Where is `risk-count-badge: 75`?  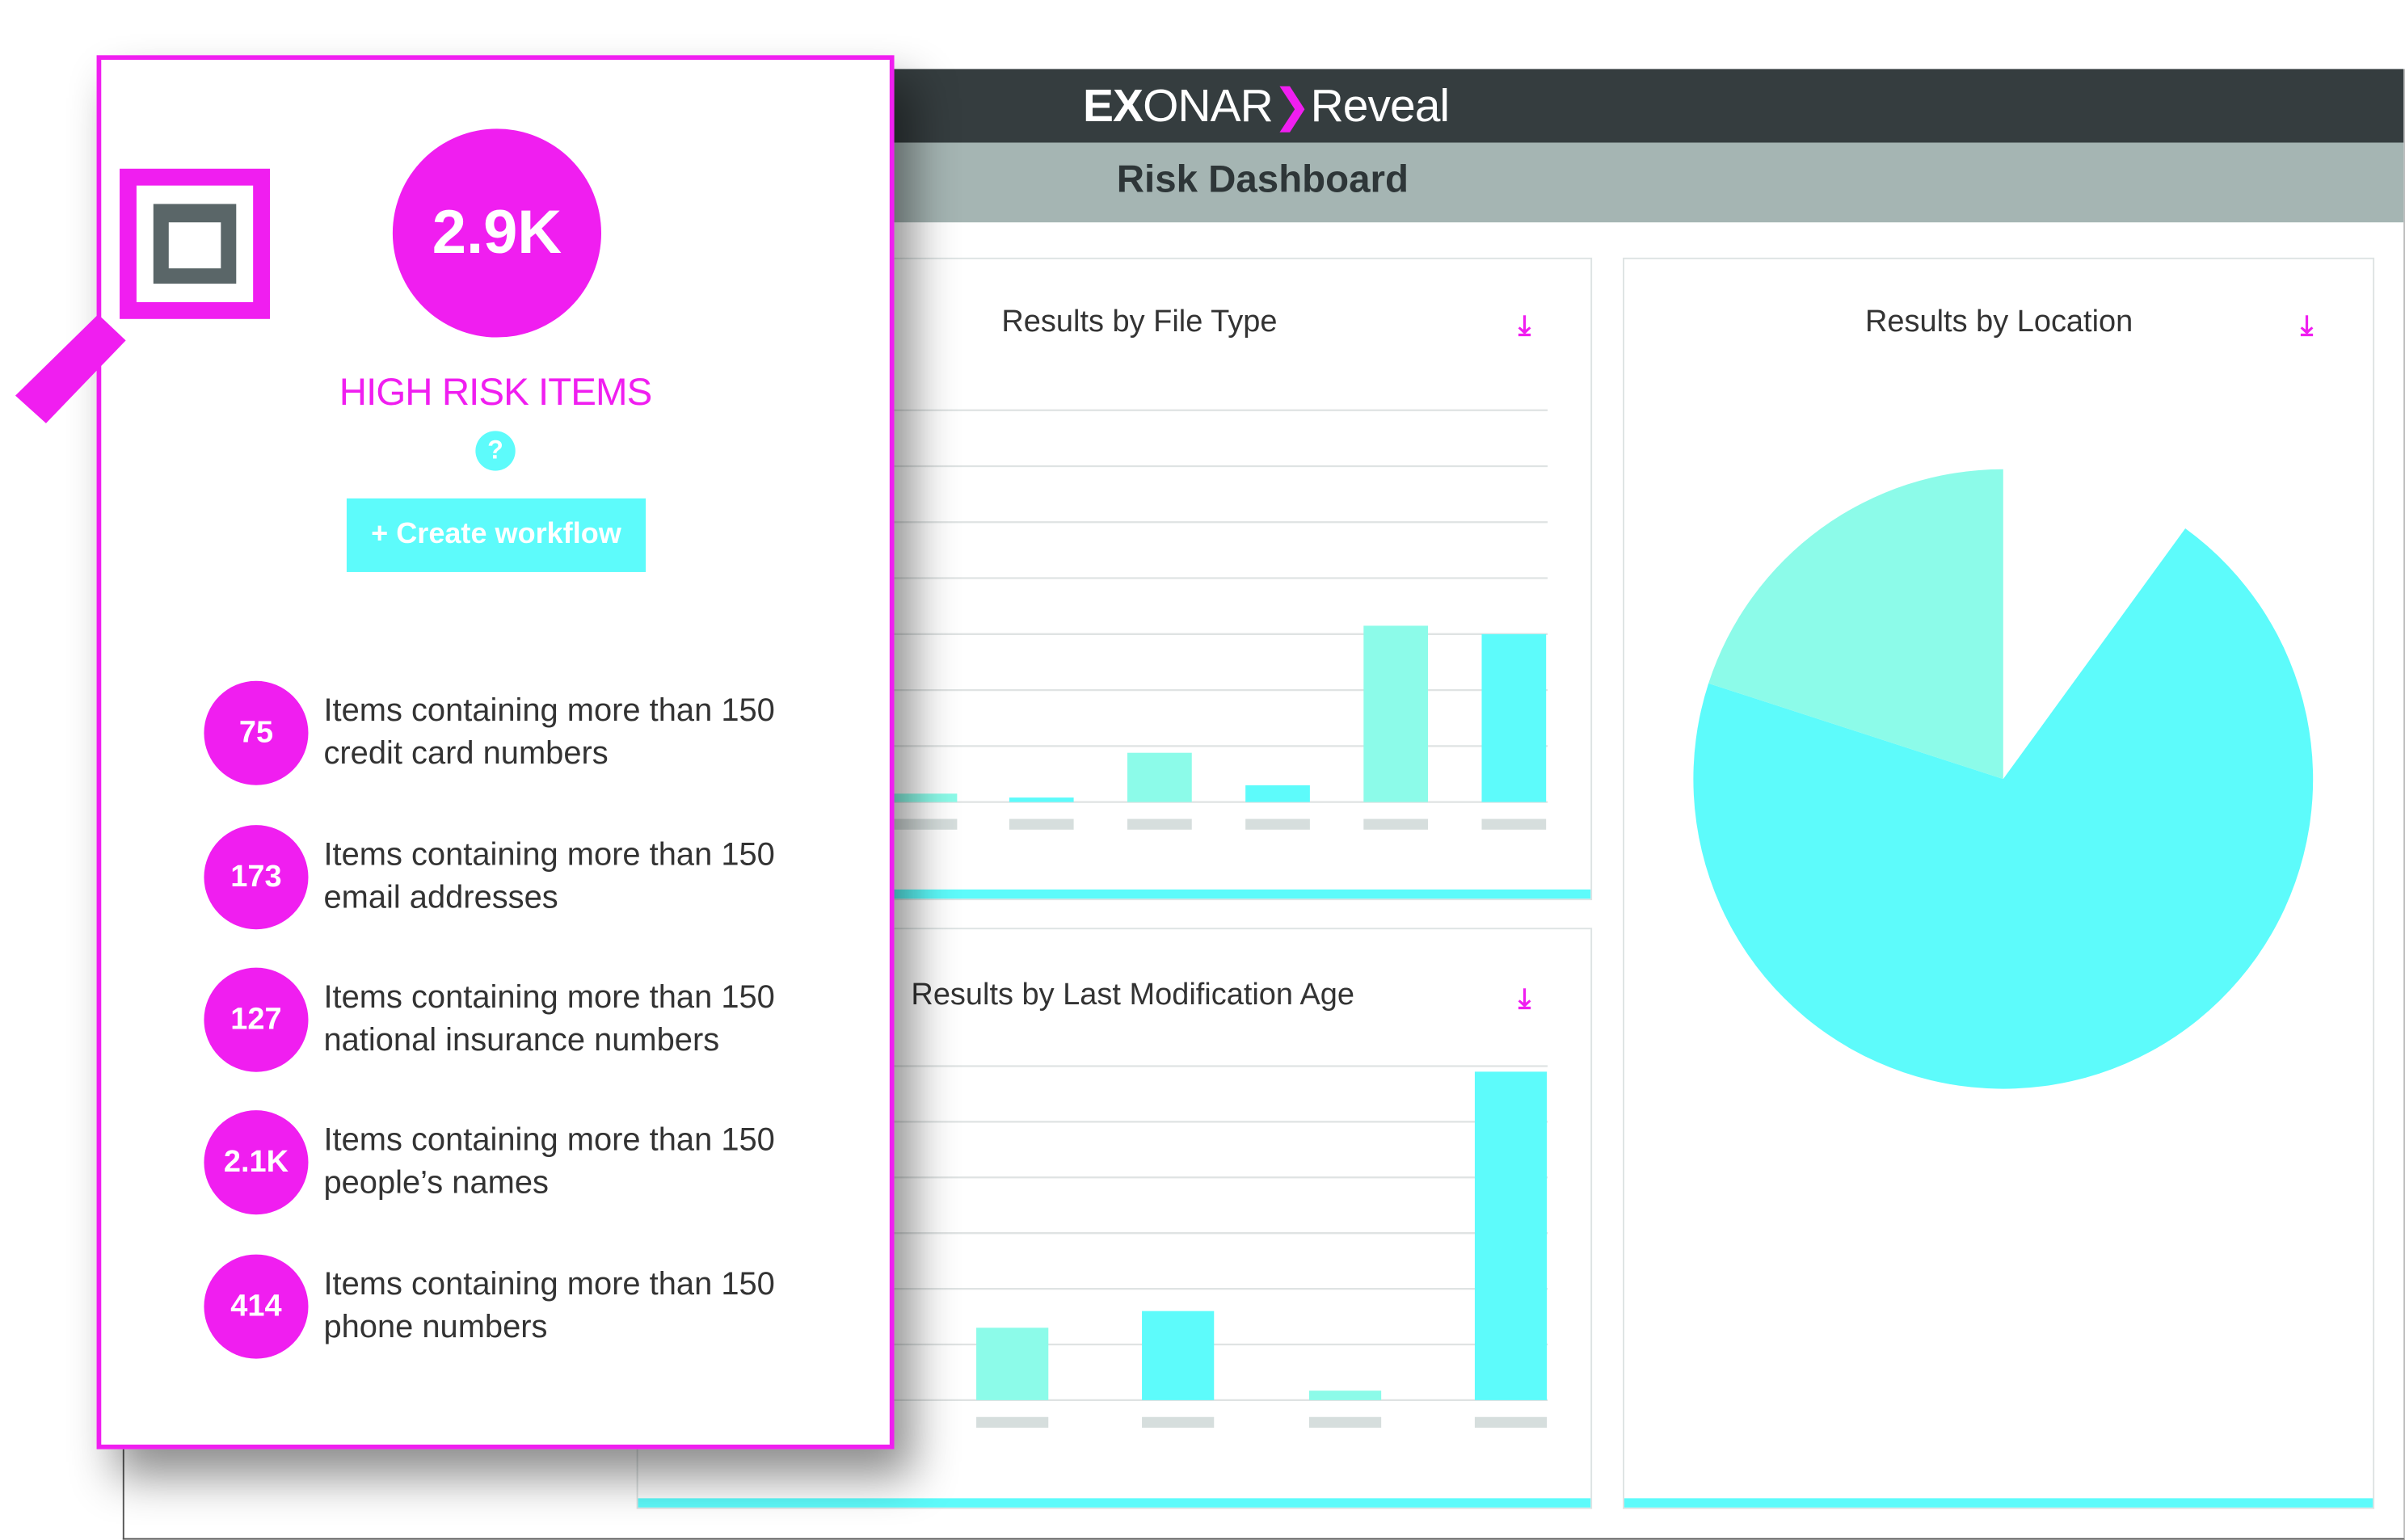
risk-count-badge: 75 is located at coordinates (256, 732).